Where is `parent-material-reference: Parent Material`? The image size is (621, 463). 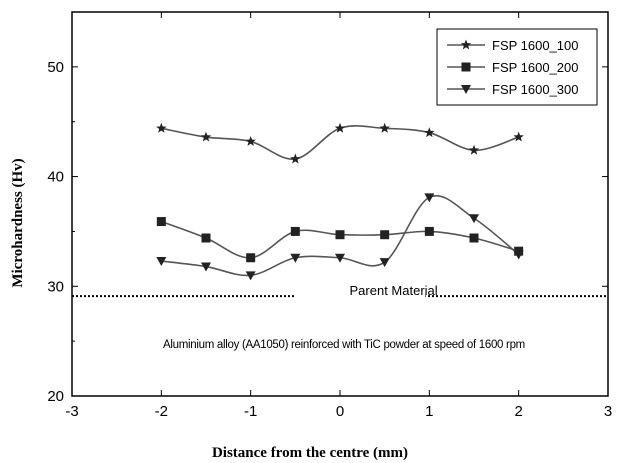
parent-material-reference: Parent Material is located at coordinates (340, 290).